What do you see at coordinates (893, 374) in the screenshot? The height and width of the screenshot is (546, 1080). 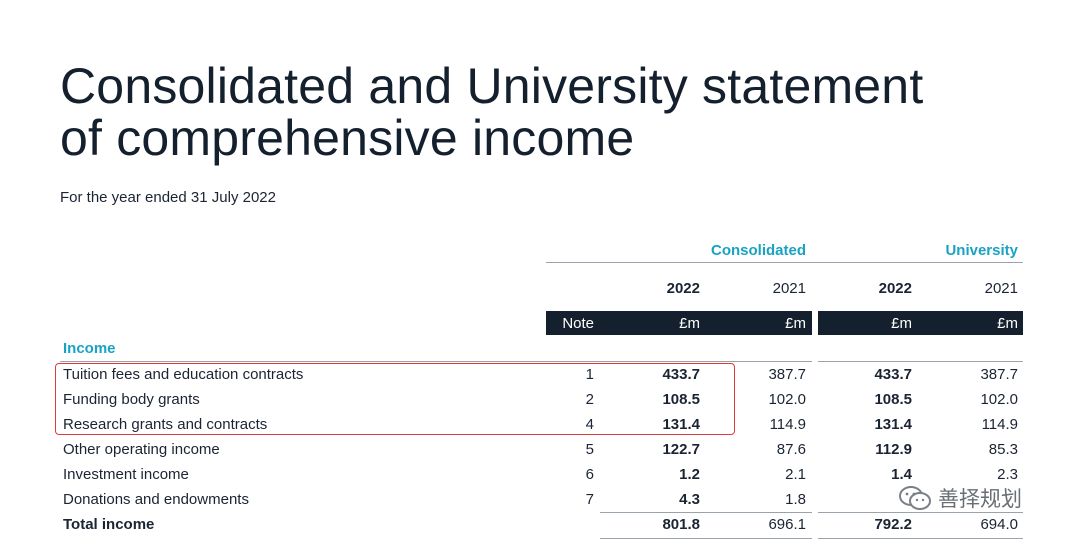 I see `row-university-2022: 433.7` at bounding box center [893, 374].